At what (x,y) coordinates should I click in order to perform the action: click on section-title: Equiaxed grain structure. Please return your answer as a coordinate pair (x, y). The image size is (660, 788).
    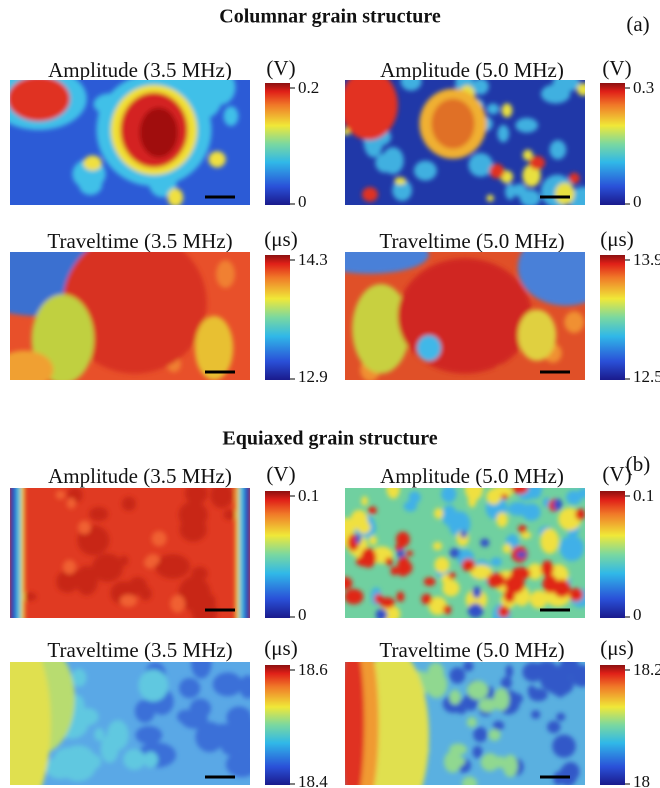
    Looking at the image, I should click on (329, 439).